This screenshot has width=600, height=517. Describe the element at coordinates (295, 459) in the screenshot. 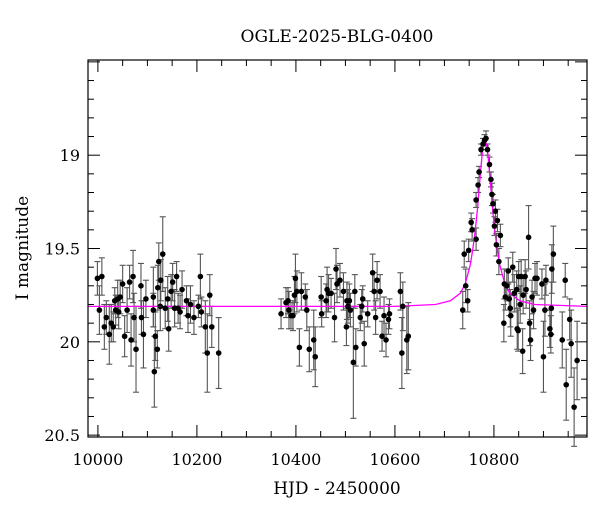

I see `x-tick-label: 10400` at that location.